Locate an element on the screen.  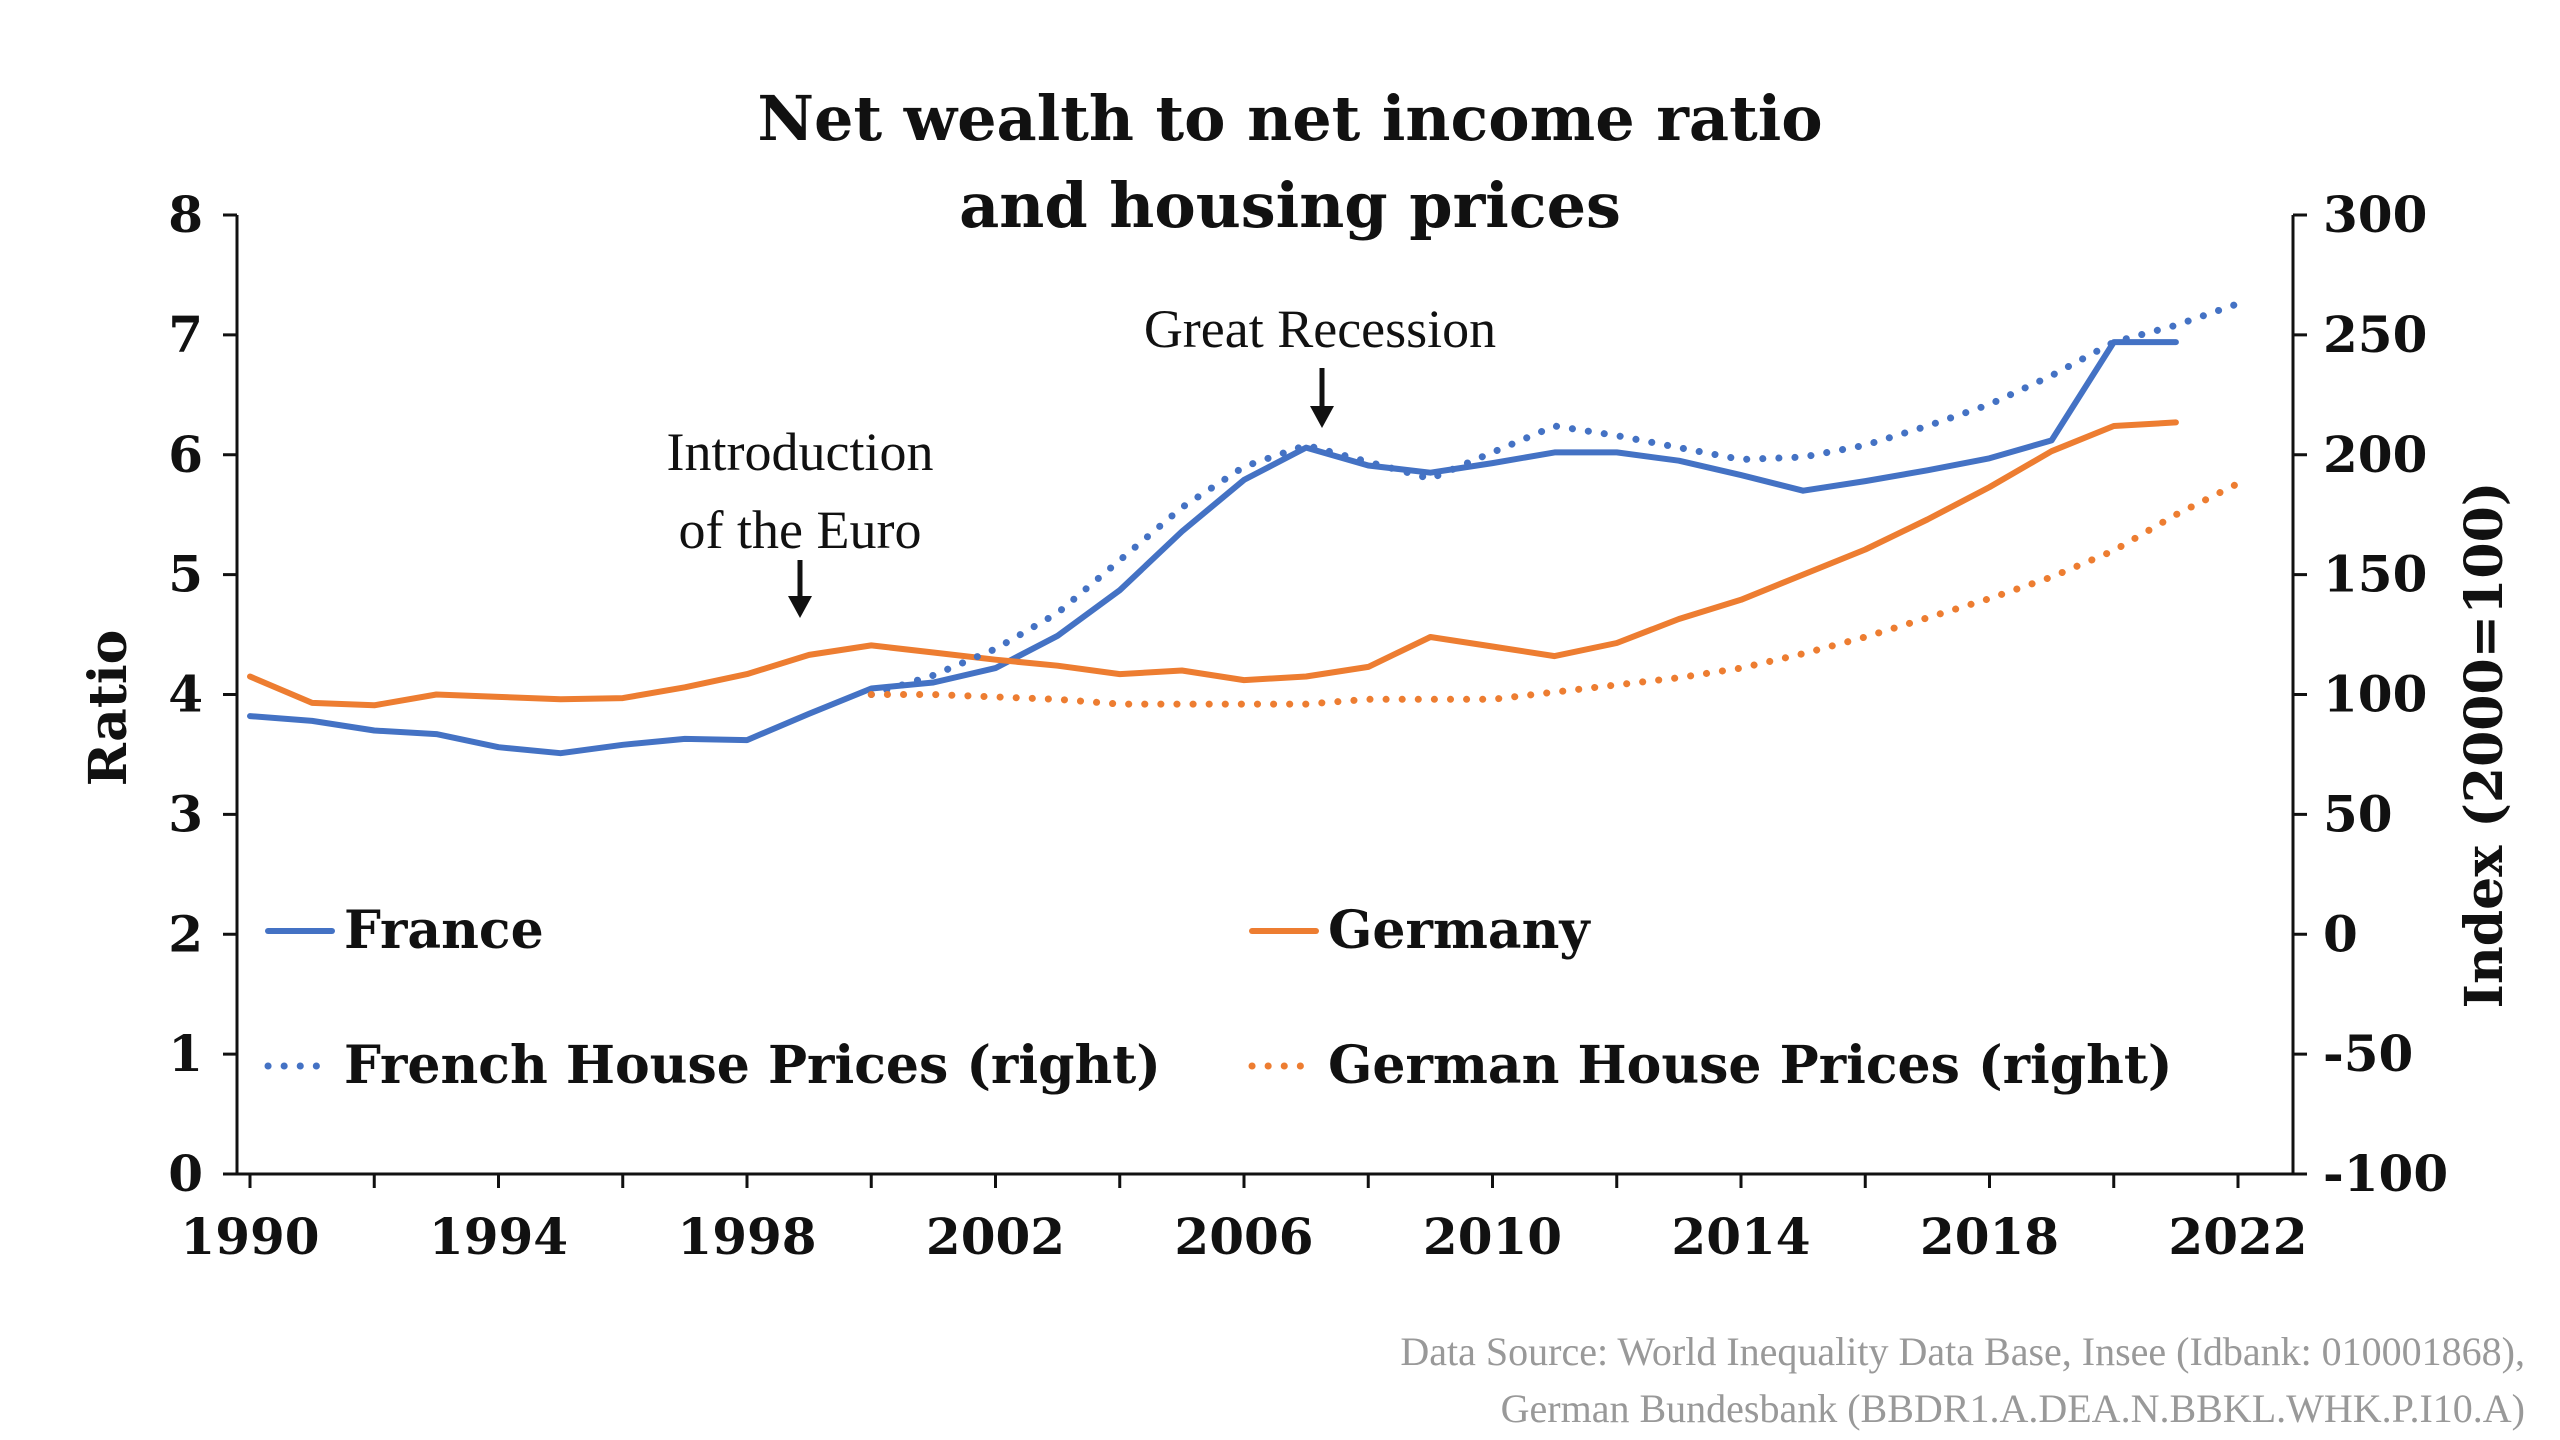
series-line-german-house-prices-right is located at coordinates (1554, 594).